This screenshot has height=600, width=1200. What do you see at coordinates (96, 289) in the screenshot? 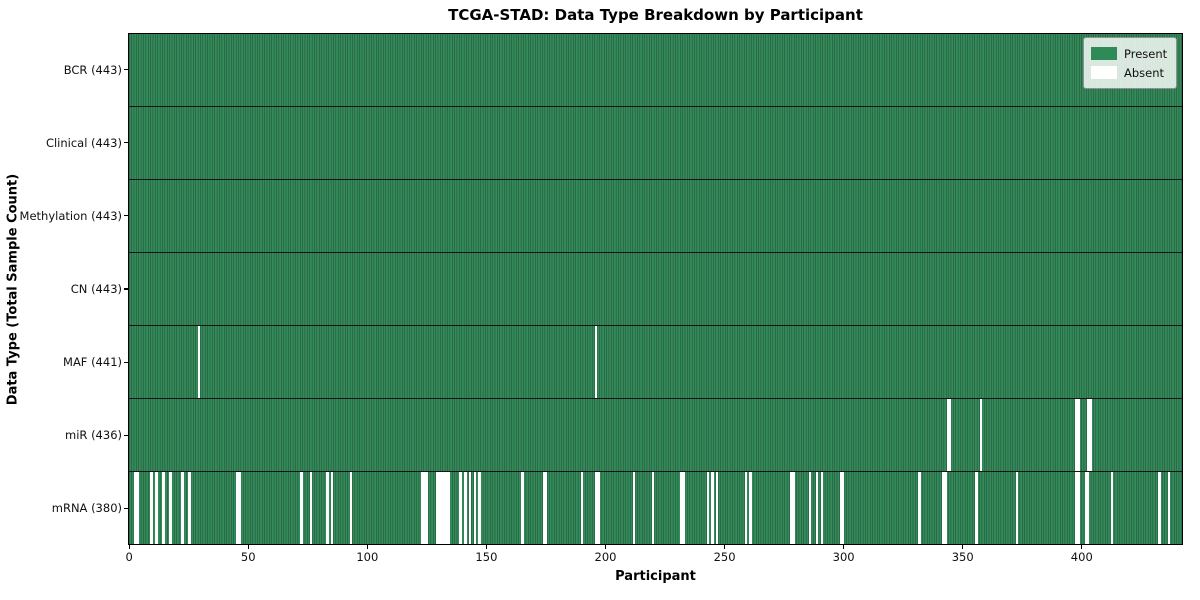
I see `y-tick-label-cn: CN (443)` at bounding box center [96, 289].